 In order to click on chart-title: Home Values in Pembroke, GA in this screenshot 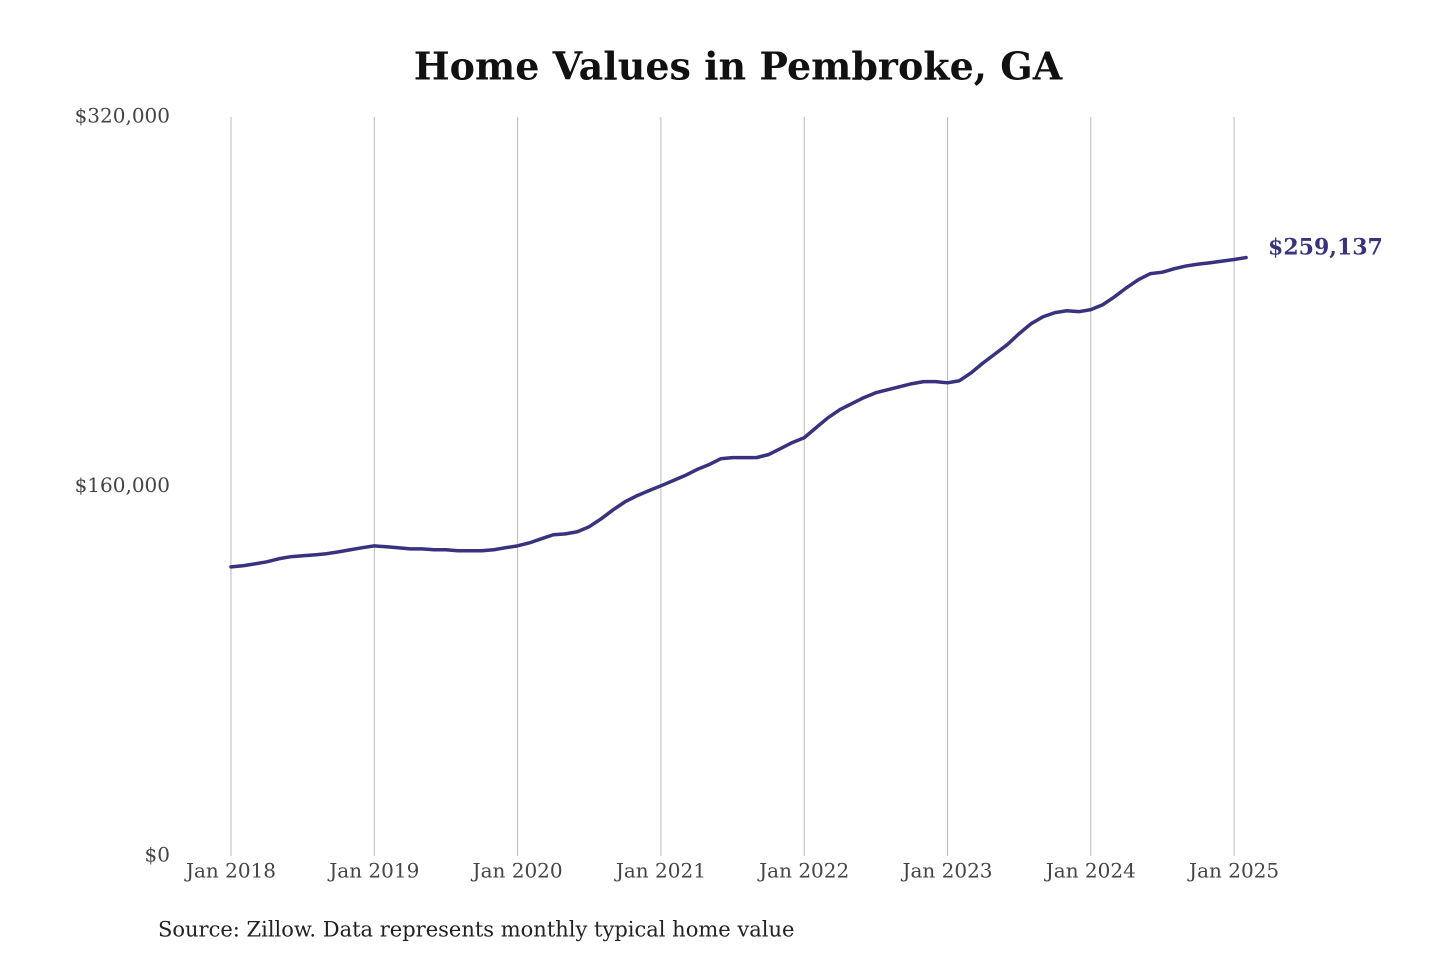, I will do `click(738, 66)`.